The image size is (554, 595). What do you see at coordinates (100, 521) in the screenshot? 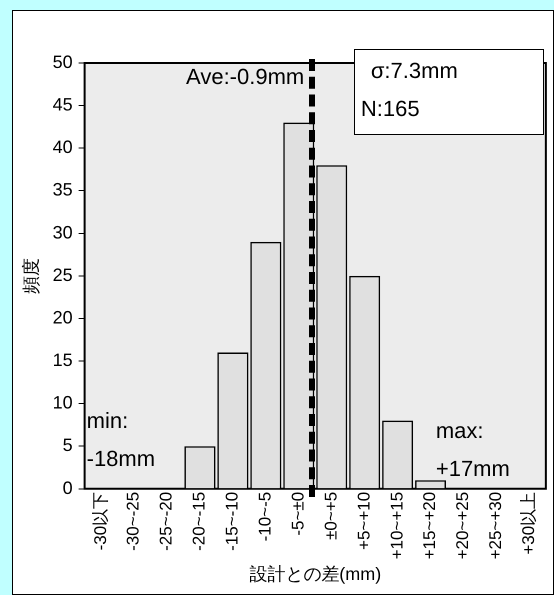
I see `x-tick-label: -30以下` at bounding box center [100, 521].